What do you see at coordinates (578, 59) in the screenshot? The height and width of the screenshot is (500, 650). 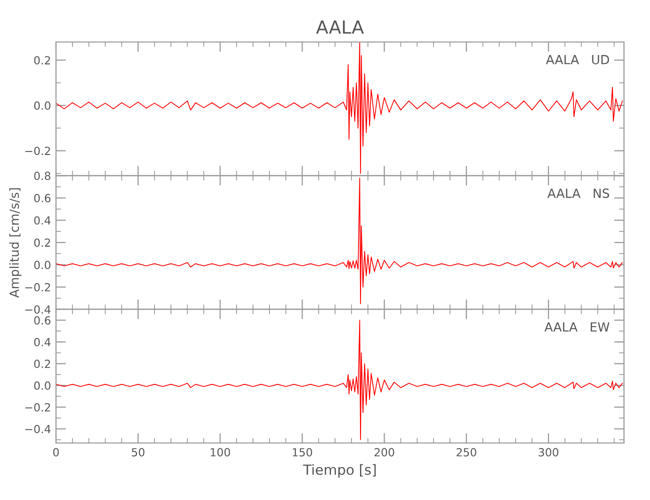 I see `annotation: AALA UD` at bounding box center [578, 59].